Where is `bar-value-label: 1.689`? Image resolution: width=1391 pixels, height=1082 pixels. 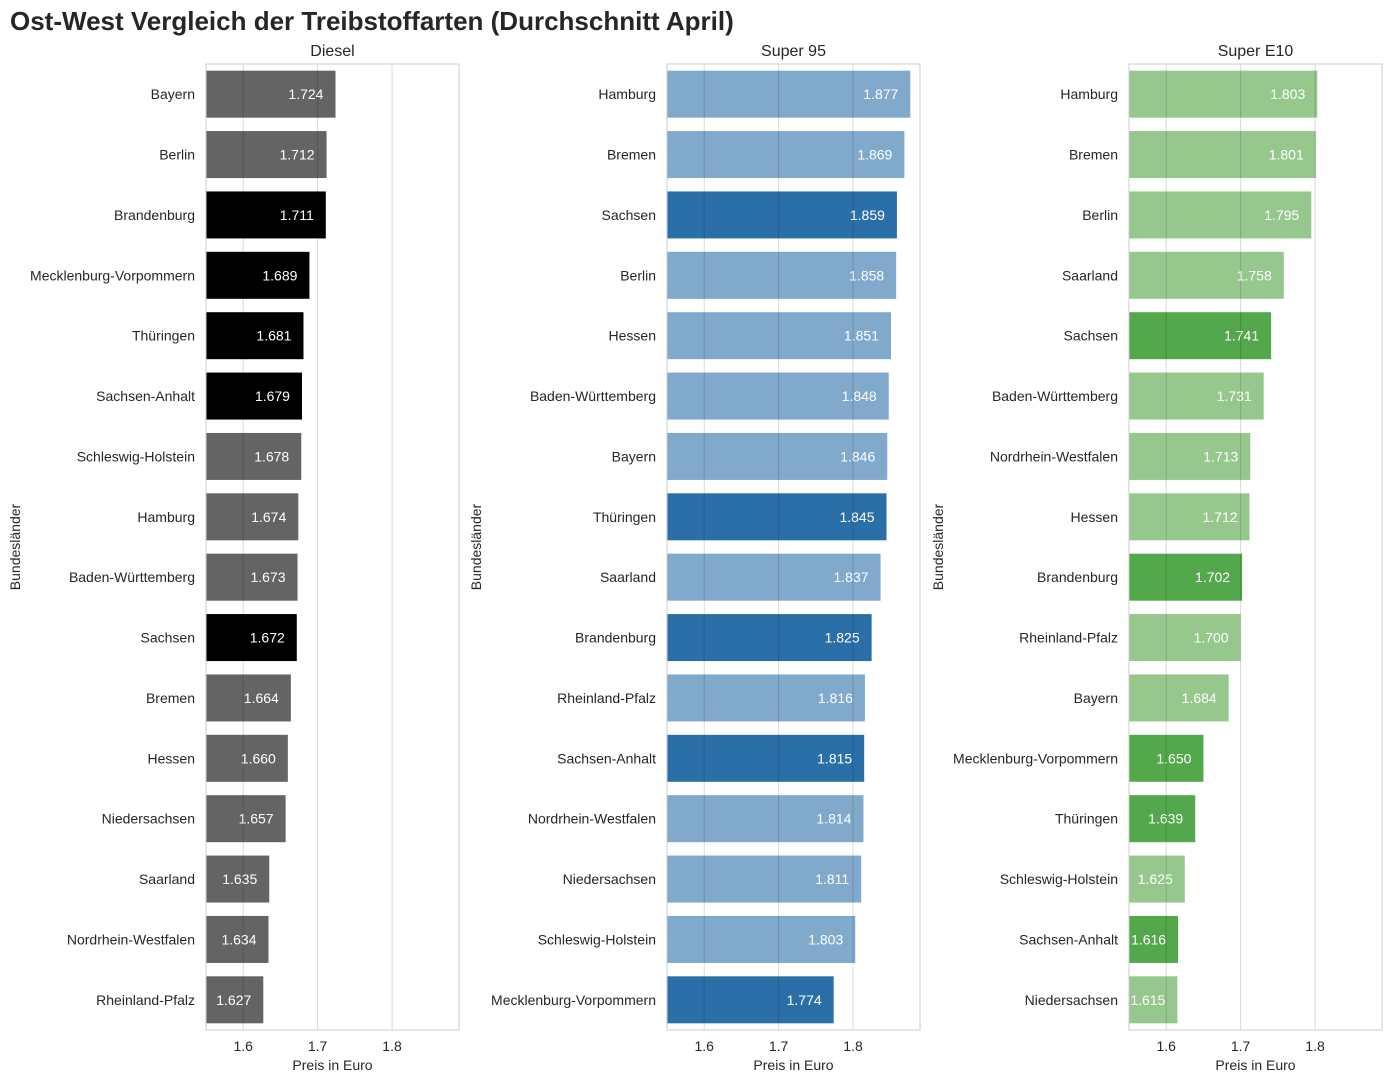 bar-value-label: 1.689 is located at coordinates (279, 275).